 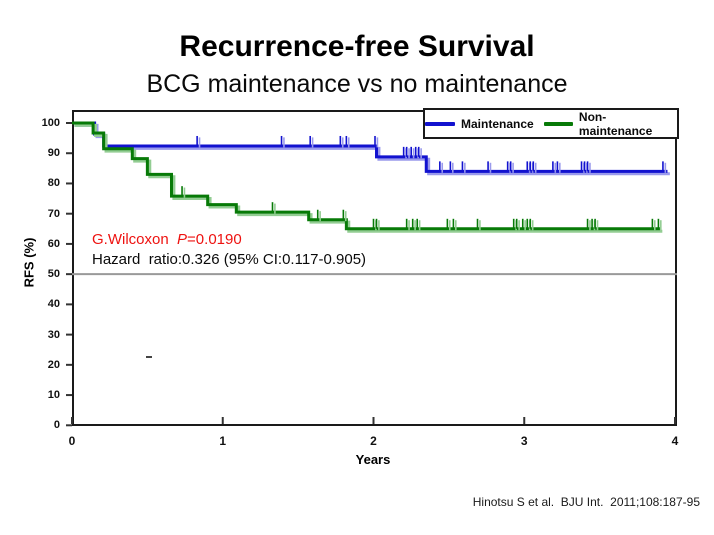 I want to click on legend-label: Non-maintenance, so click(x=615, y=123).